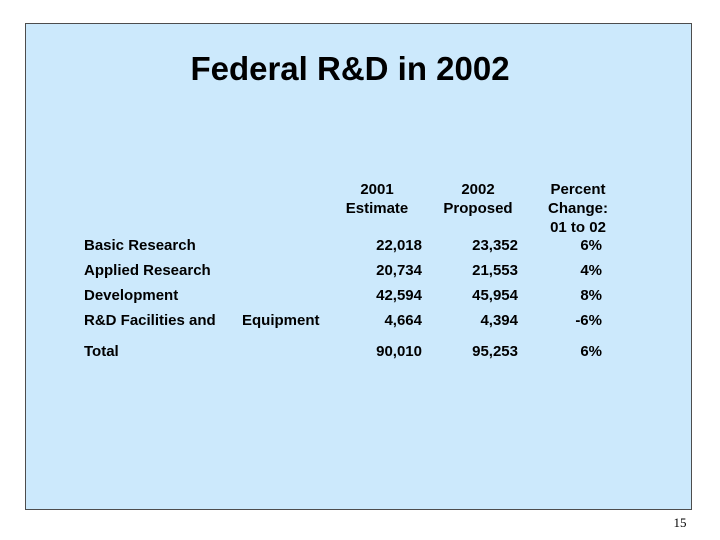 This screenshot has height=540, width=720. What do you see at coordinates (591, 295) in the screenshot?
I see `value-percent-change: 8%` at bounding box center [591, 295].